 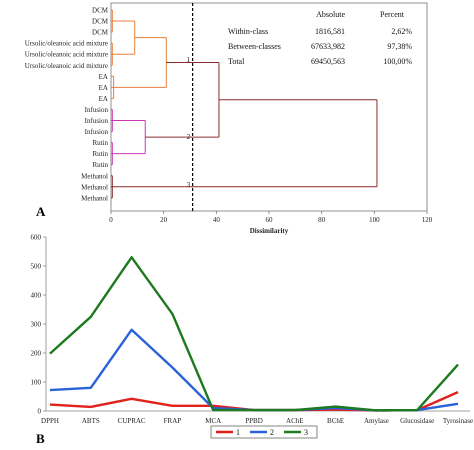 I want to click on x-tick-label: DPPH, so click(x=50, y=421).